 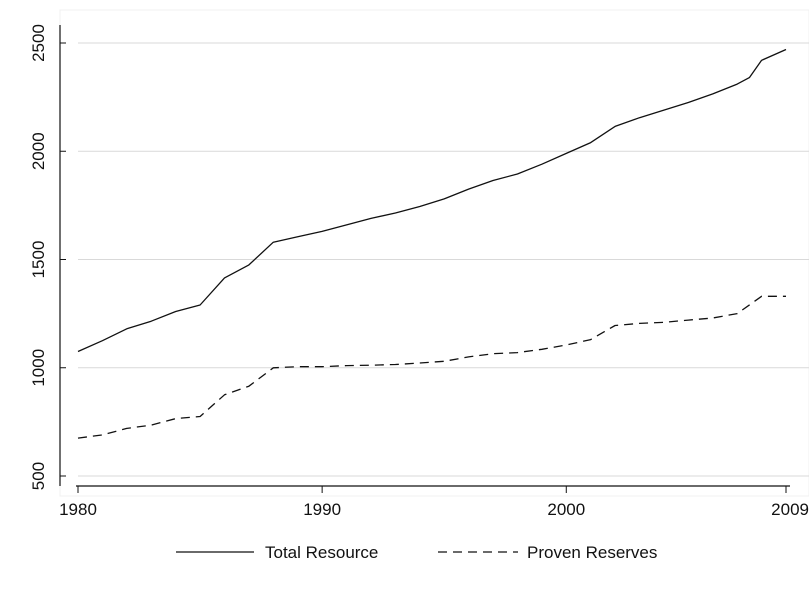 What do you see at coordinates (38, 368) in the screenshot?
I see `y-tick-label: 1000` at bounding box center [38, 368].